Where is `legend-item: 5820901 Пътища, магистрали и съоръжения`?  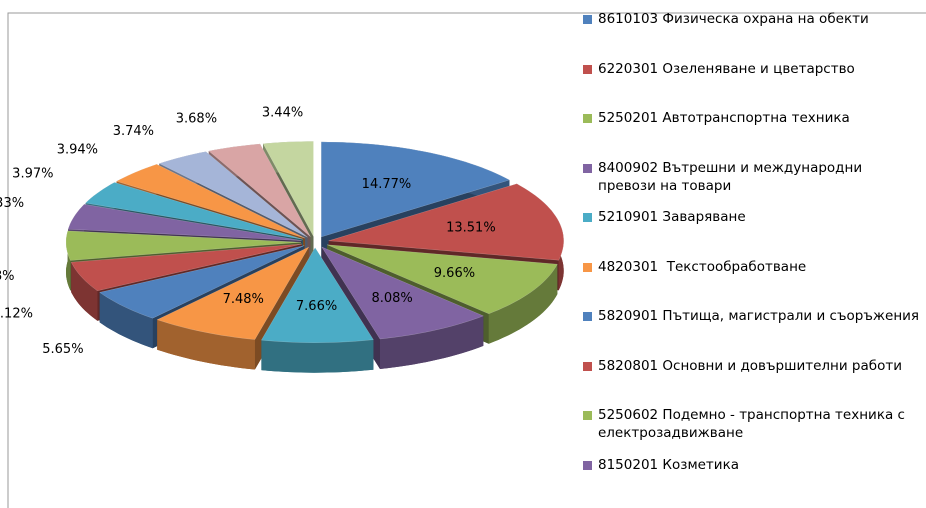 legend-item: 5820901 Пътища, магистрали и съоръжения is located at coordinates (753, 332).